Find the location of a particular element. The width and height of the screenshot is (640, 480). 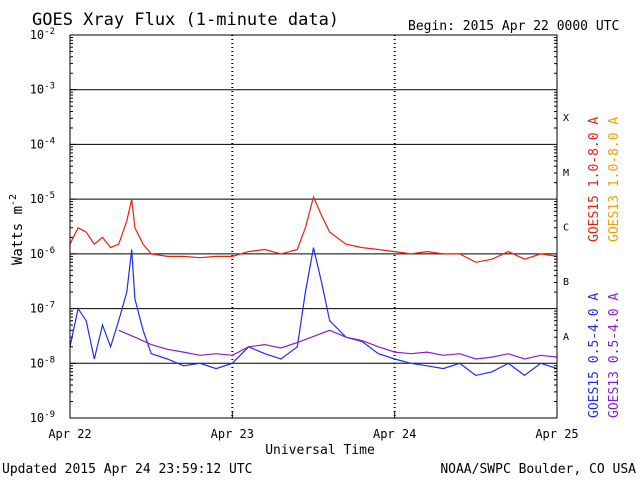

y-tick-label: 10-3 is located at coordinates (42, 89).